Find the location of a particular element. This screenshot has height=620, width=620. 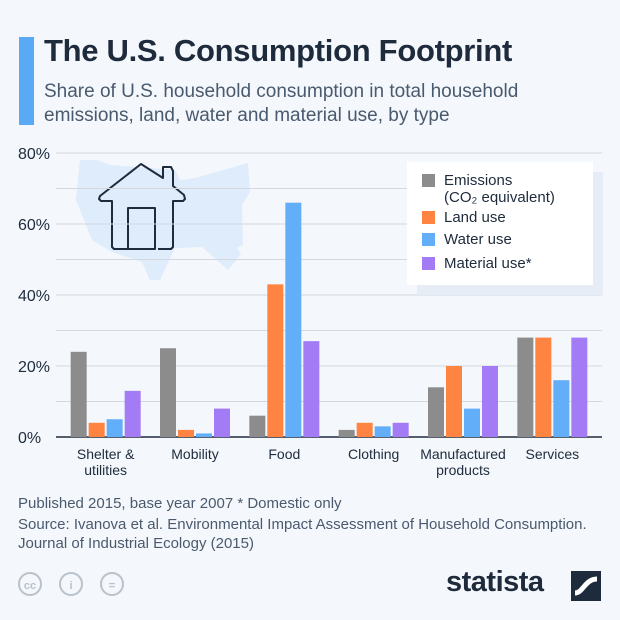

chart-title: The U.S. Consumption Footprint is located at coordinates (278, 50).